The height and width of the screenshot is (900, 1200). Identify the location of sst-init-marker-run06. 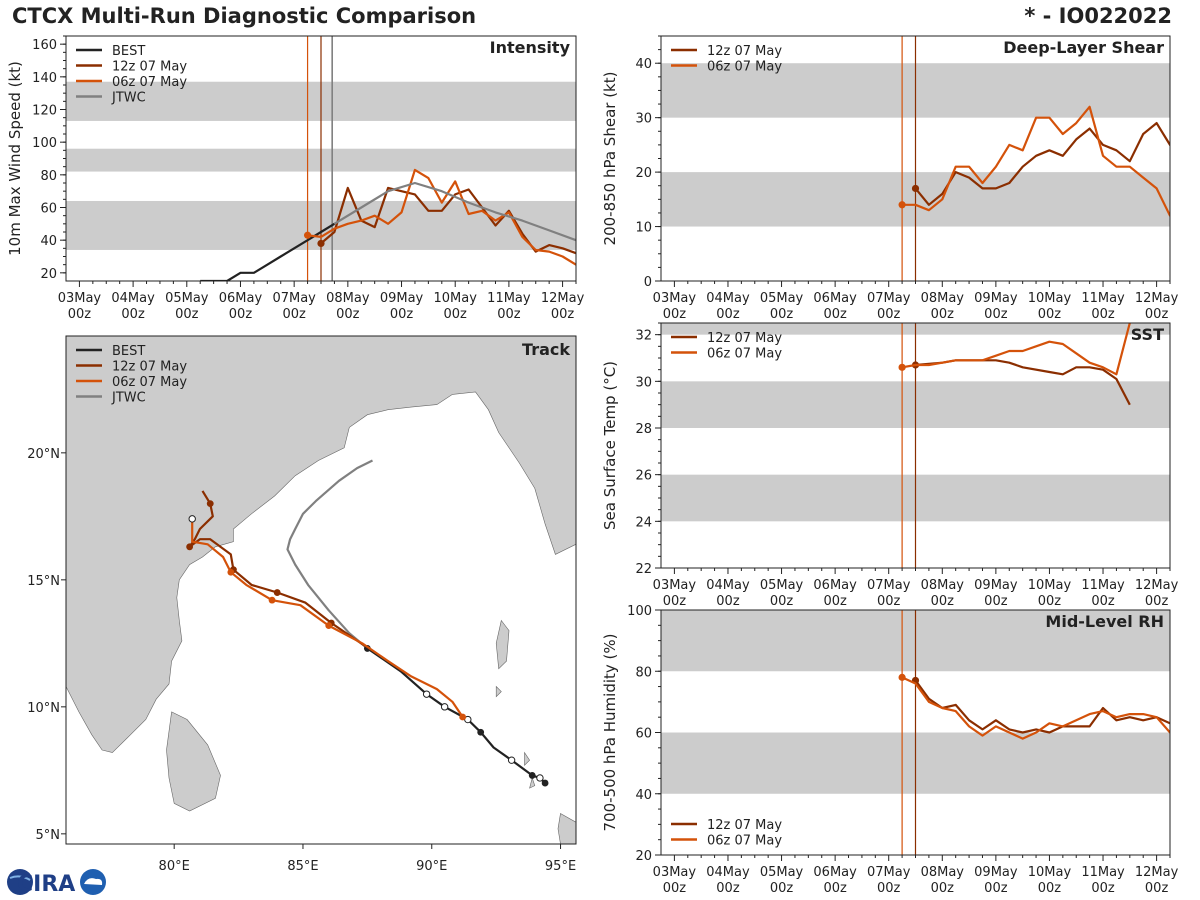
(902, 367).